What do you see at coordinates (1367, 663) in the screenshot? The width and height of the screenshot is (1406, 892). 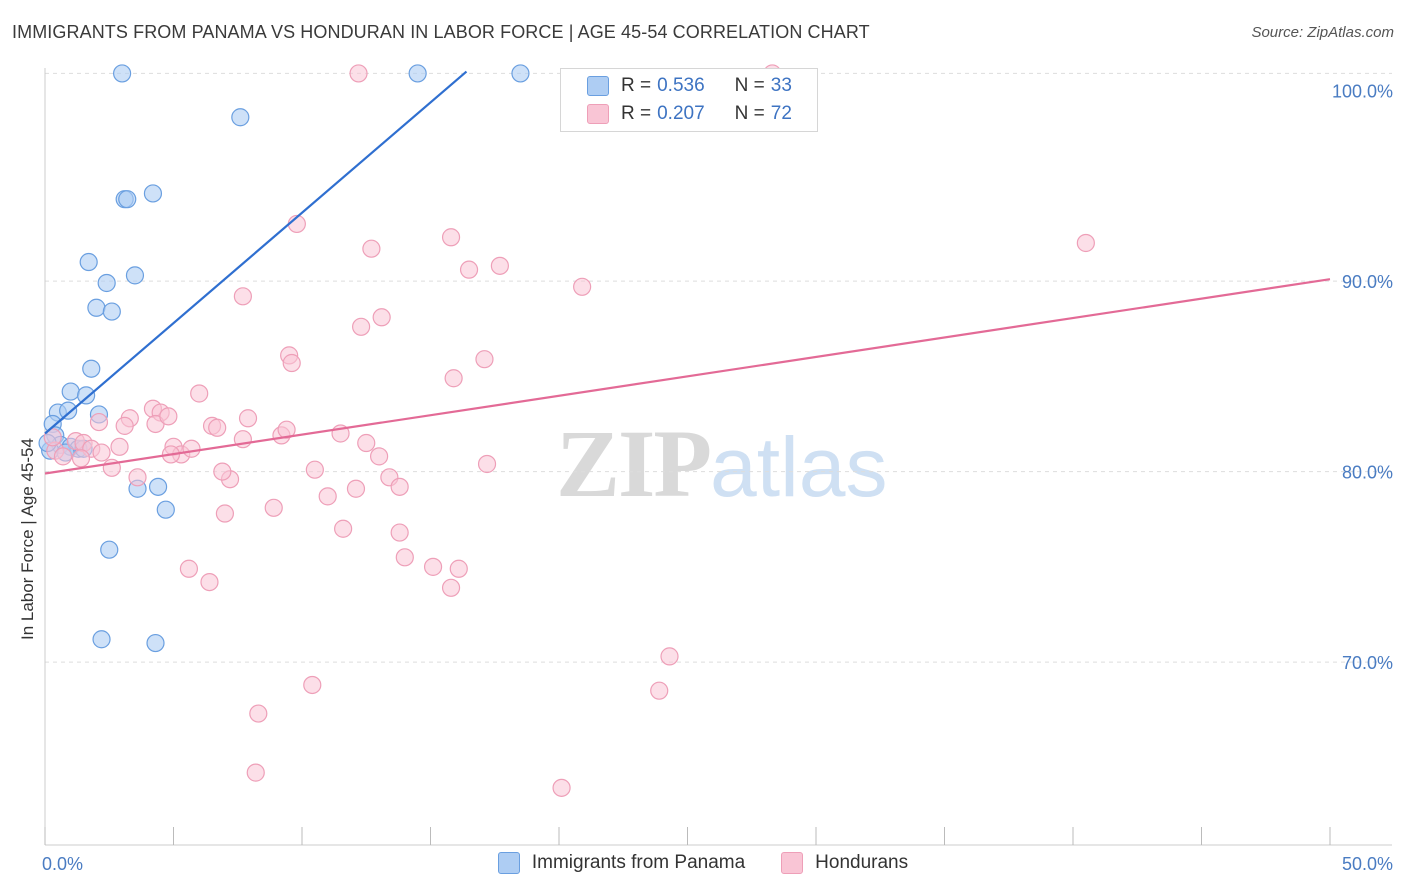 I see `y-tick-label: 70.0%` at bounding box center [1367, 663].